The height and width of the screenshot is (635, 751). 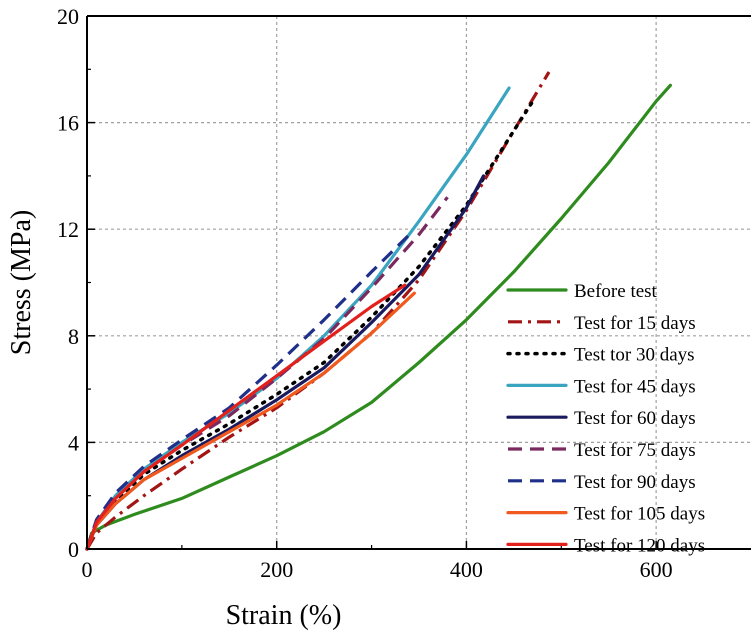 What do you see at coordinates (616, 291) in the screenshot?
I see `legend-label-1: Before test` at bounding box center [616, 291].